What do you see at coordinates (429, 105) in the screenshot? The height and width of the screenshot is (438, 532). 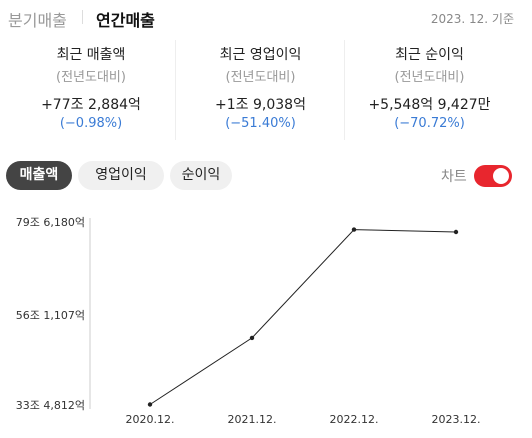 I see `metric-value: +5,548억 9,427만` at bounding box center [429, 105].